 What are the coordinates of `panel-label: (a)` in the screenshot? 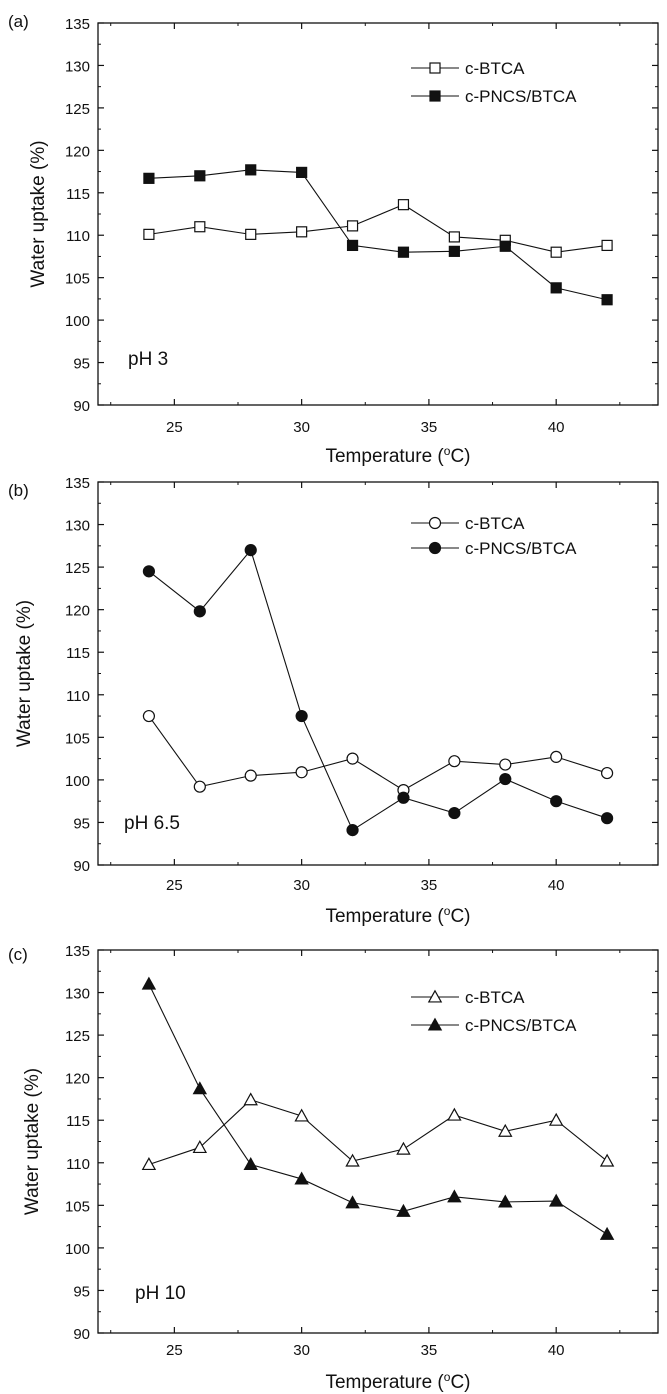 It's located at (18, 21).